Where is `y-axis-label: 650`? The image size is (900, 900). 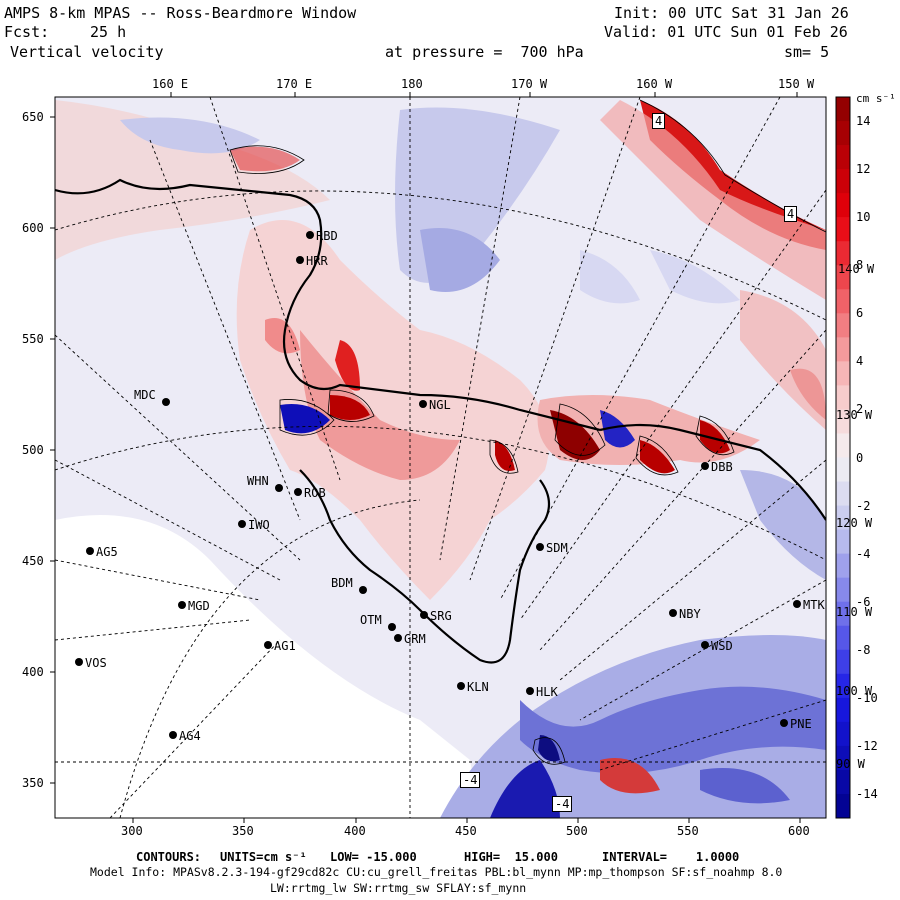 y-axis-label: 650 is located at coordinates (33, 117).